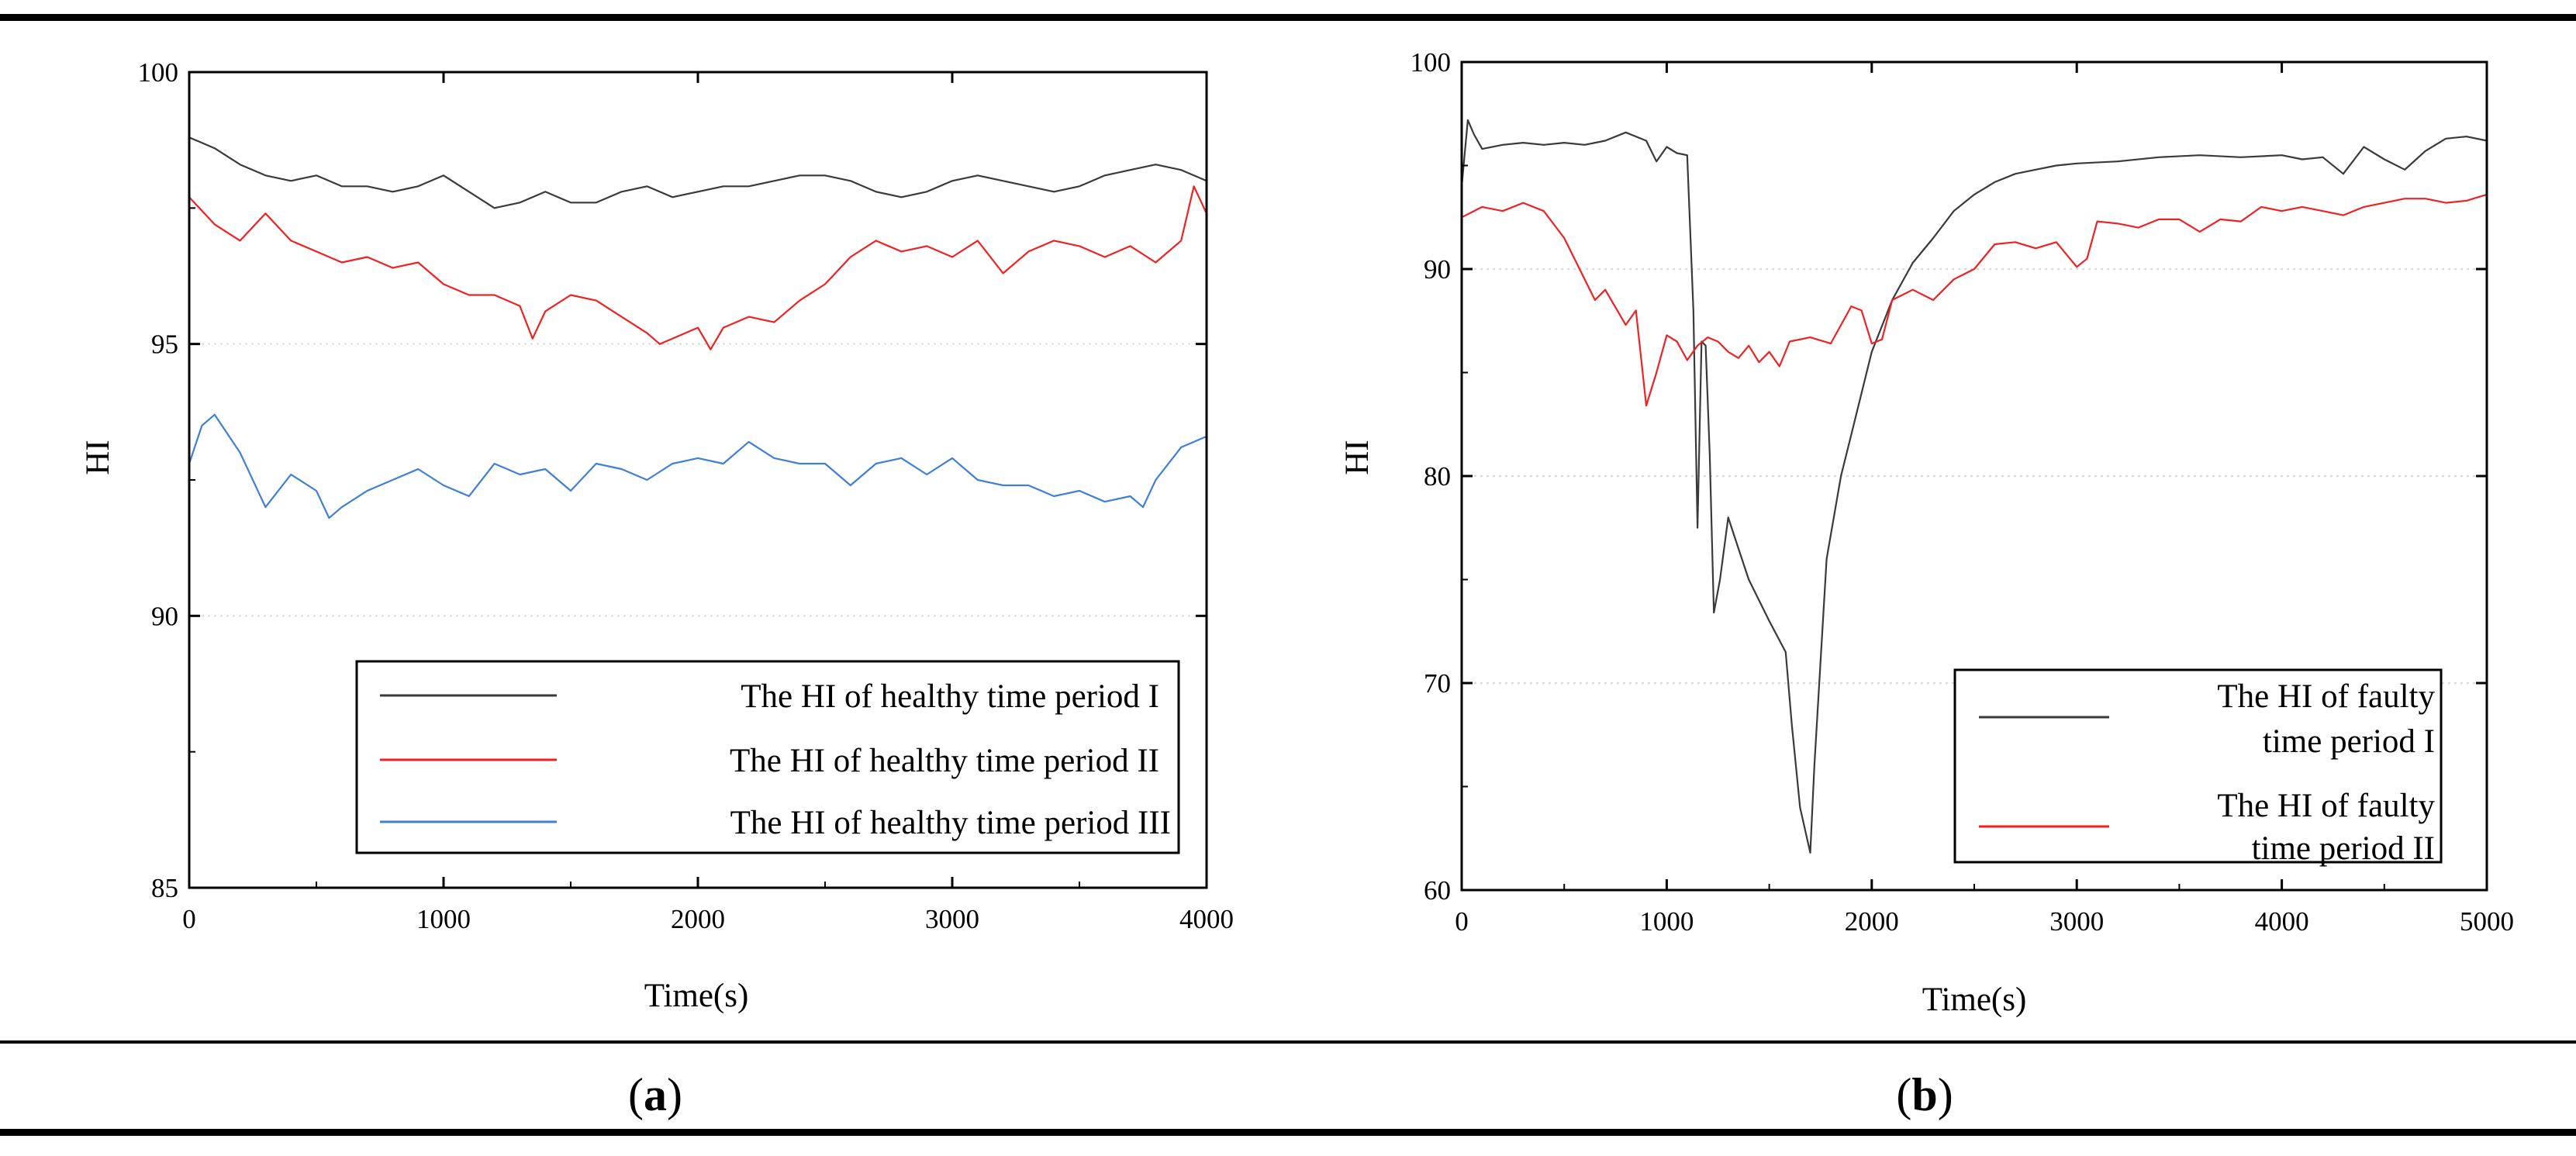  I want to click on chart-a-ylabel: HI, so click(98, 457).